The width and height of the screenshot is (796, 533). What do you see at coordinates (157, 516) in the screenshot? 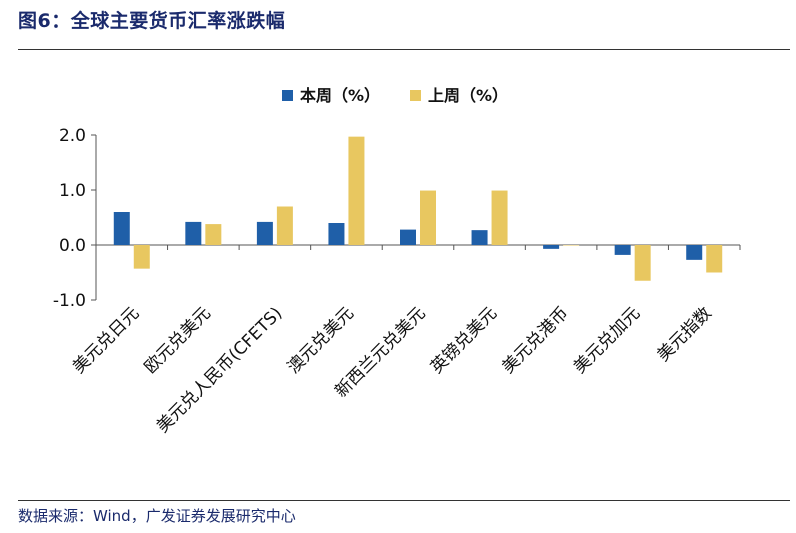
I see `source-note: 数据来源：Wind，广发证券发展研究中心` at bounding box center [157, 516].